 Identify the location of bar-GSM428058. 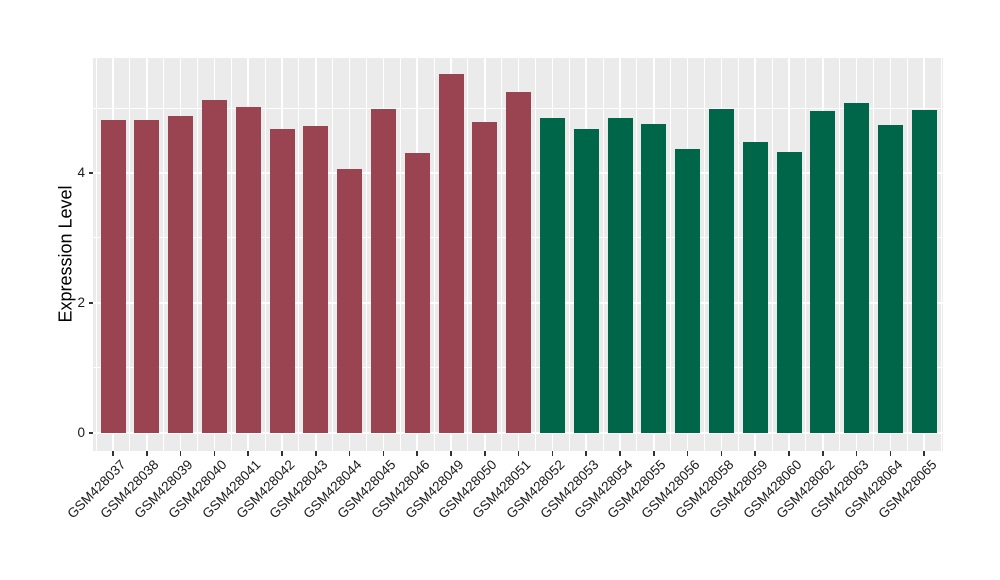
(721, 270).